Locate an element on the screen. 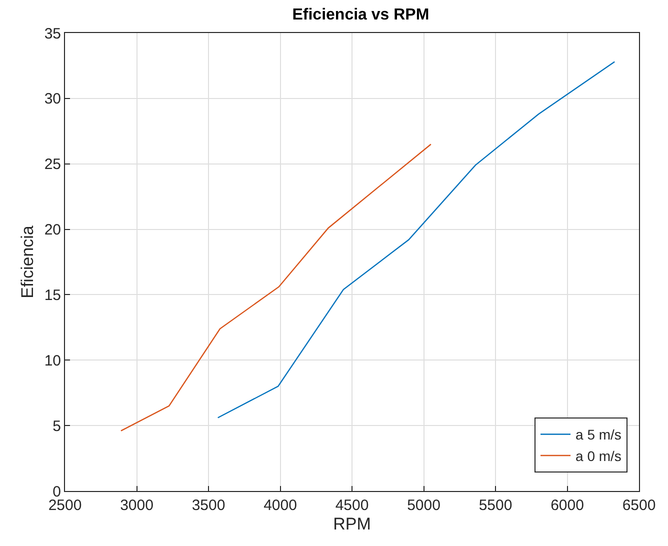 This screenshot has height=546, width=668. x-tick-label: 3000 is located at coordinates (137, 505).